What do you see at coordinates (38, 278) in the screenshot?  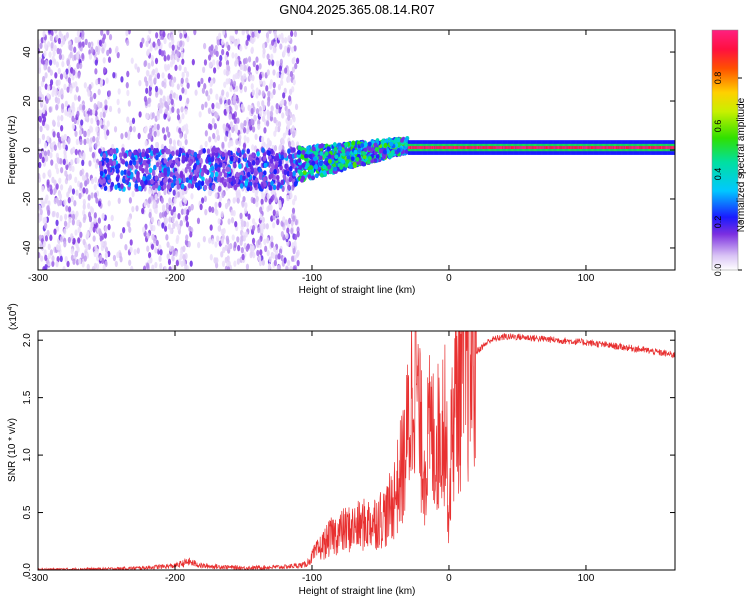 I see `x-tick-label: -300` at bounding box center [38, 278].